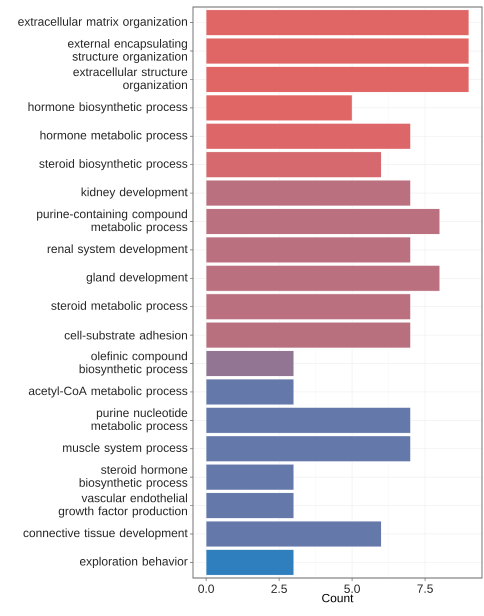 This screenshot has height=616, width=484. What do you see at coordinates (102, 22) in the screenshot?
I see `y-tick-label: extracellular matrix organization` at bounding box center [102, 22].